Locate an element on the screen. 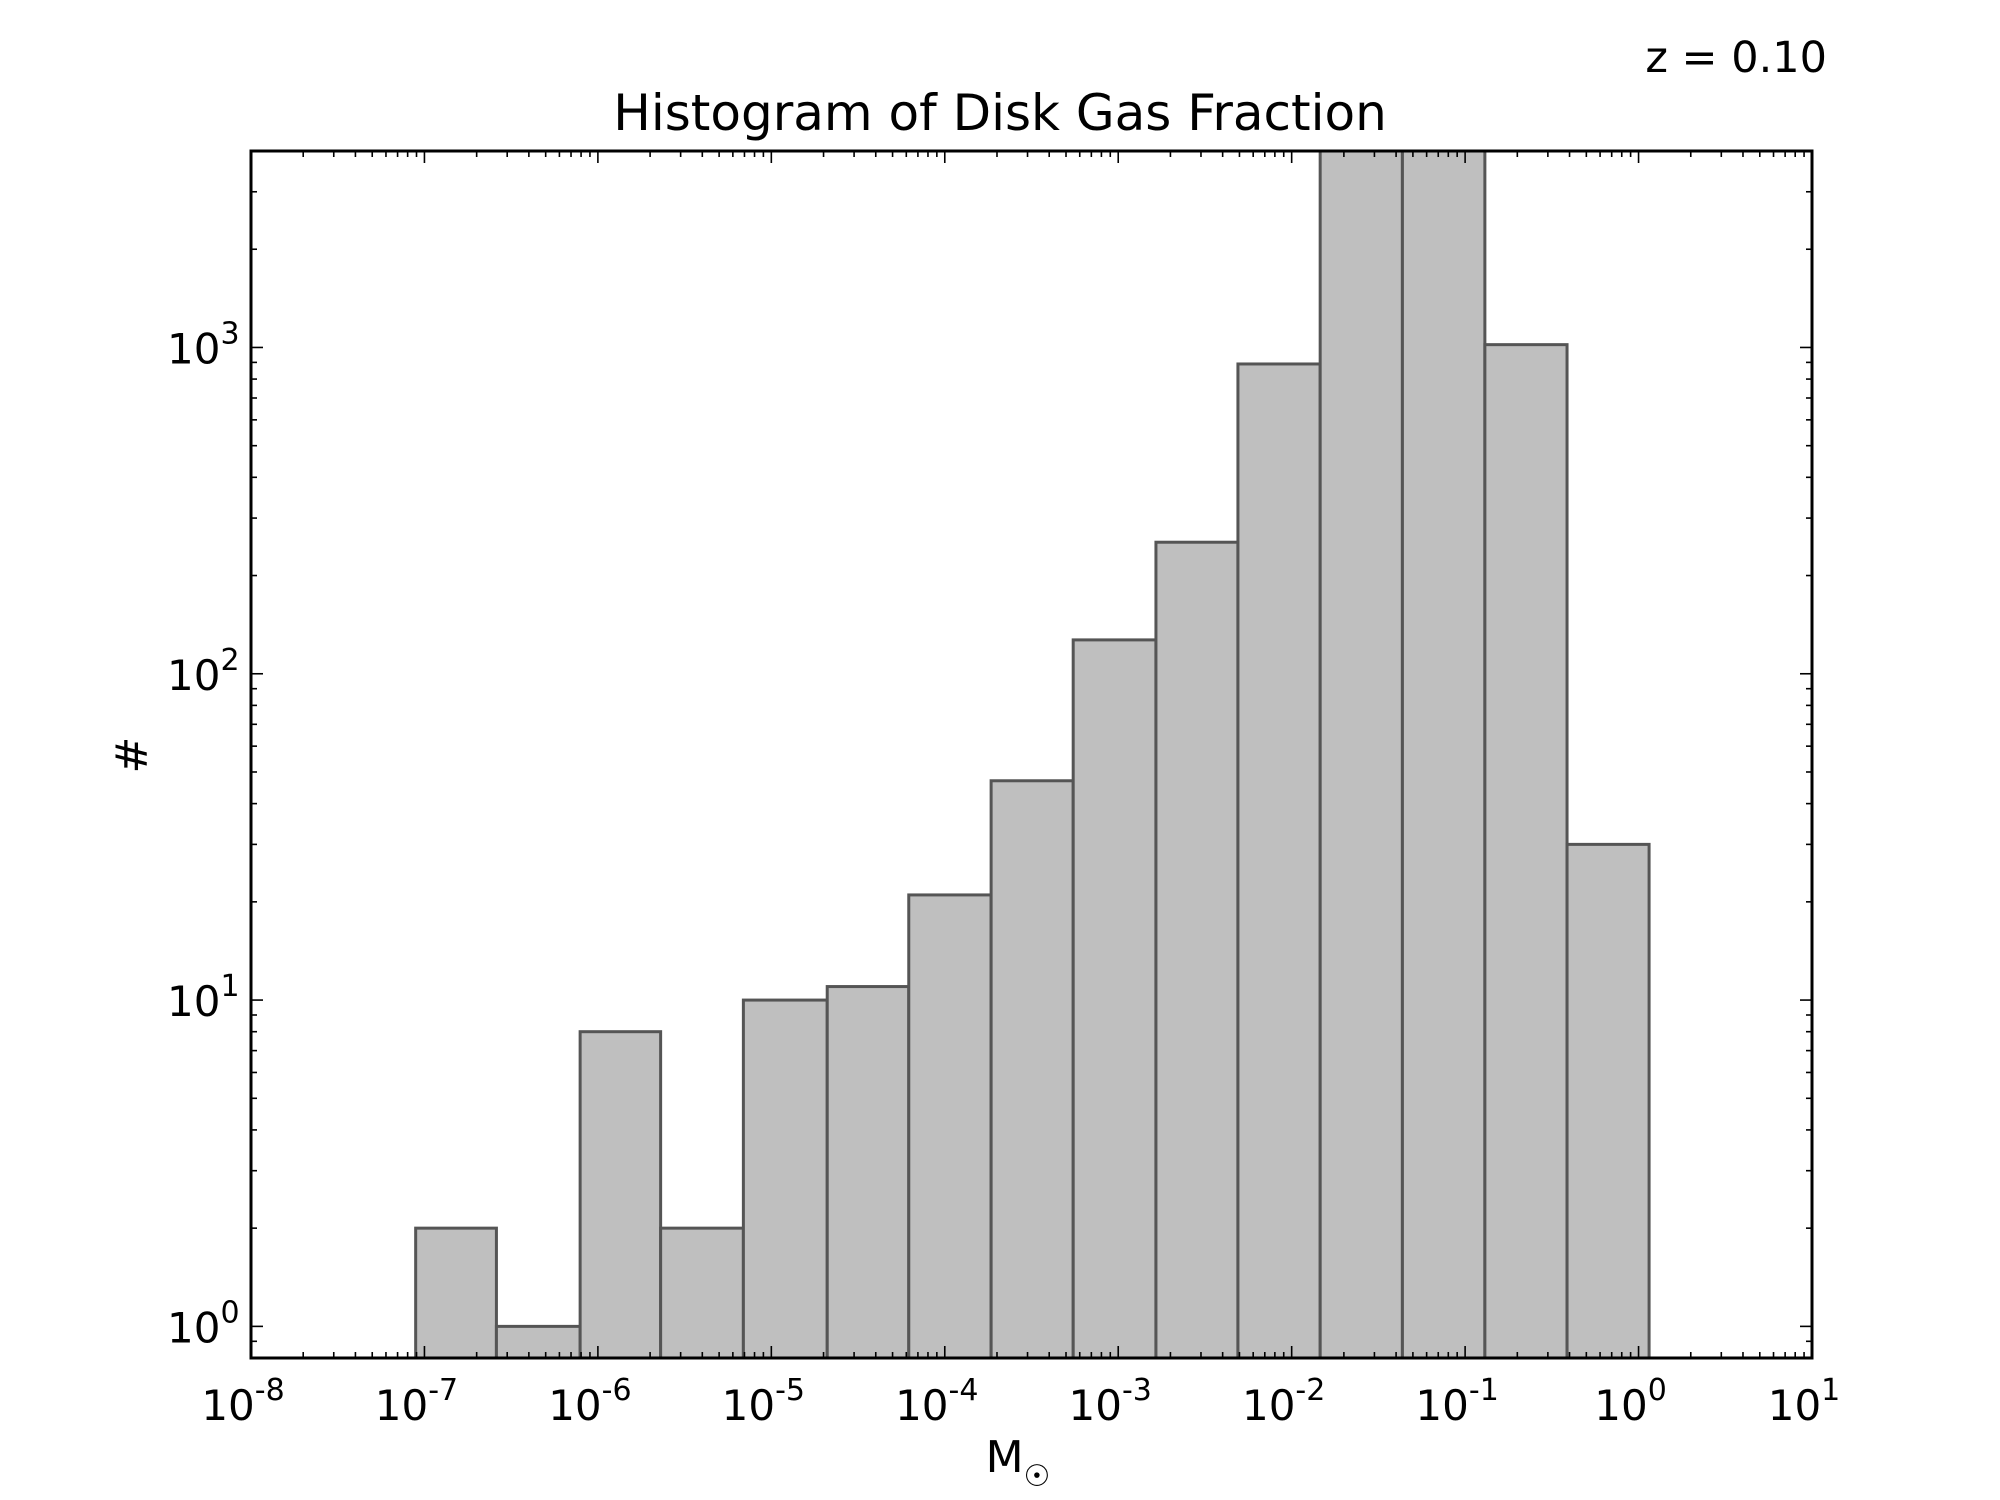  x-tick-label: 10⁻⁶ is located at coordinates (589, 1401).